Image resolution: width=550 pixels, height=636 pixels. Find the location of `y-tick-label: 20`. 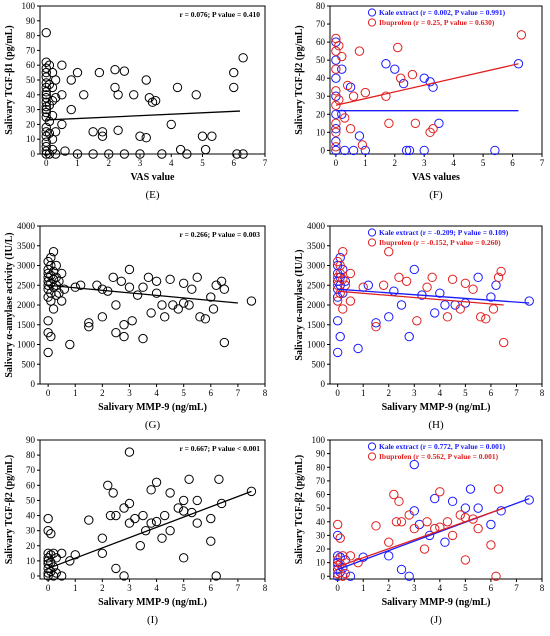

y-tick-label: 20 is located at coordinates (321, 114).